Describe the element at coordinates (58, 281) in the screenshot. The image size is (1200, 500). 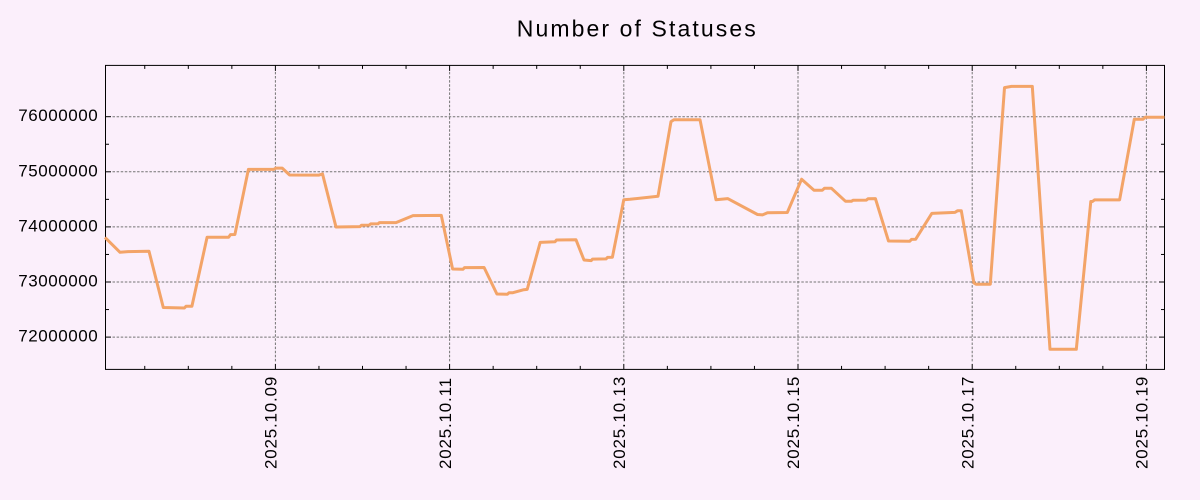
I see `svg-text: 73000000` at that location.